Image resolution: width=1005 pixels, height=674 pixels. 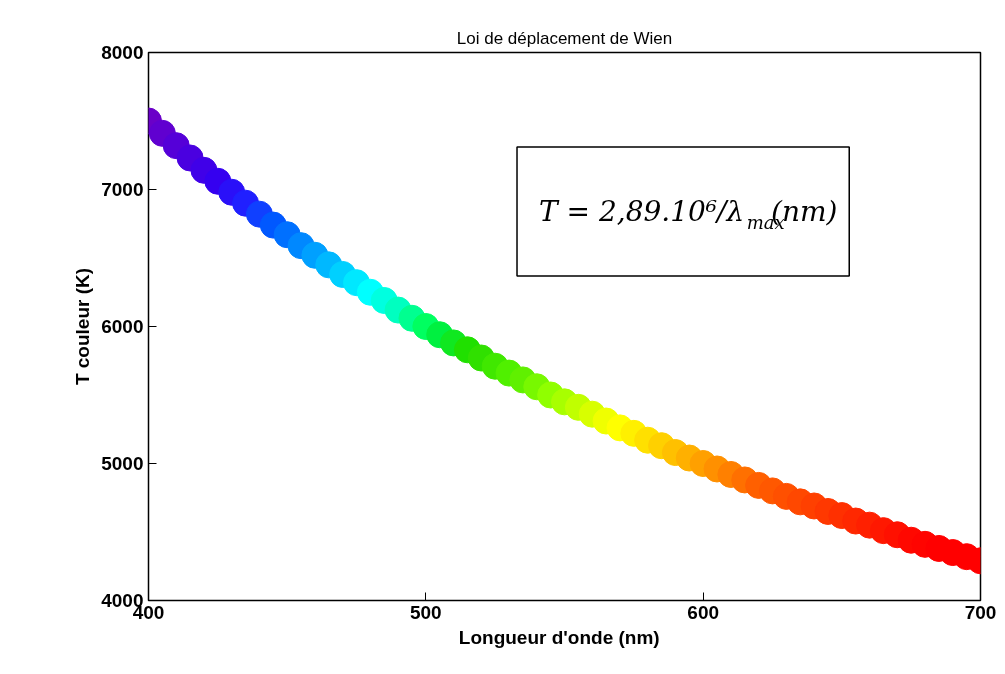 I want to click on y-tick-label: 7000, so click(x=122, y=189).